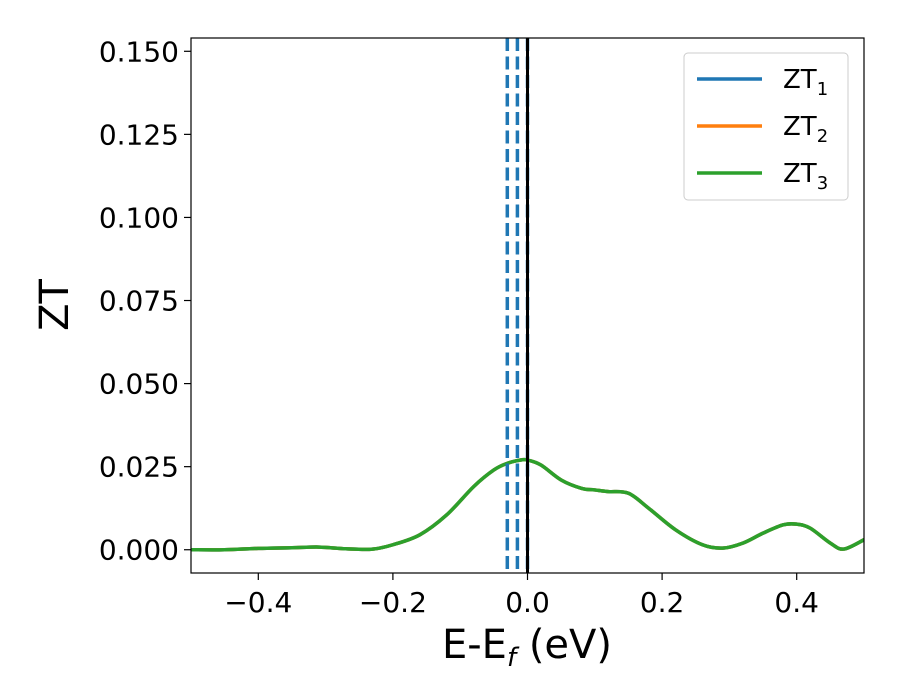  What do you see at coordinates (139, 301) in the screenshot?
I see `y-tick-label: 0.075` at bounding box center [139, 301].